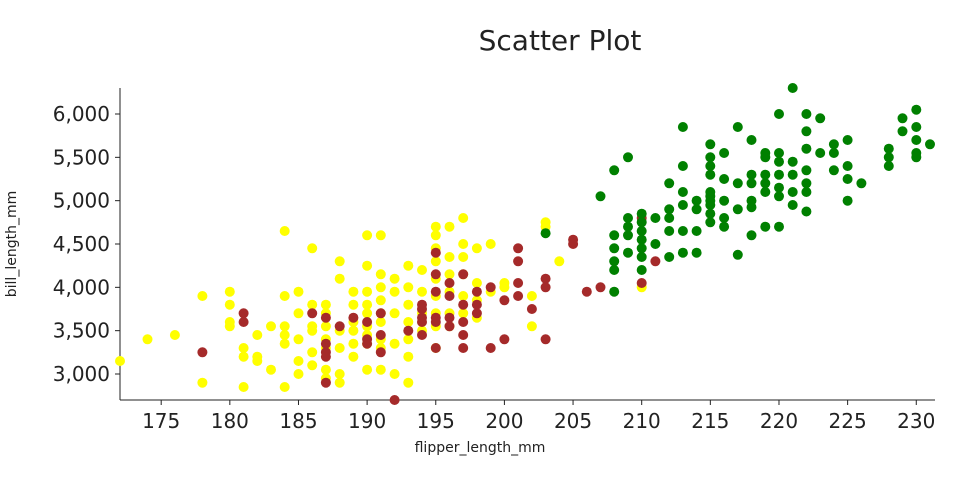 The width and height of the screenshot is (960, 500). What do you see at coordinates (573, 421) in the screenshot?
I see `x-tick-label: 205` at bounding box center [573, 421].